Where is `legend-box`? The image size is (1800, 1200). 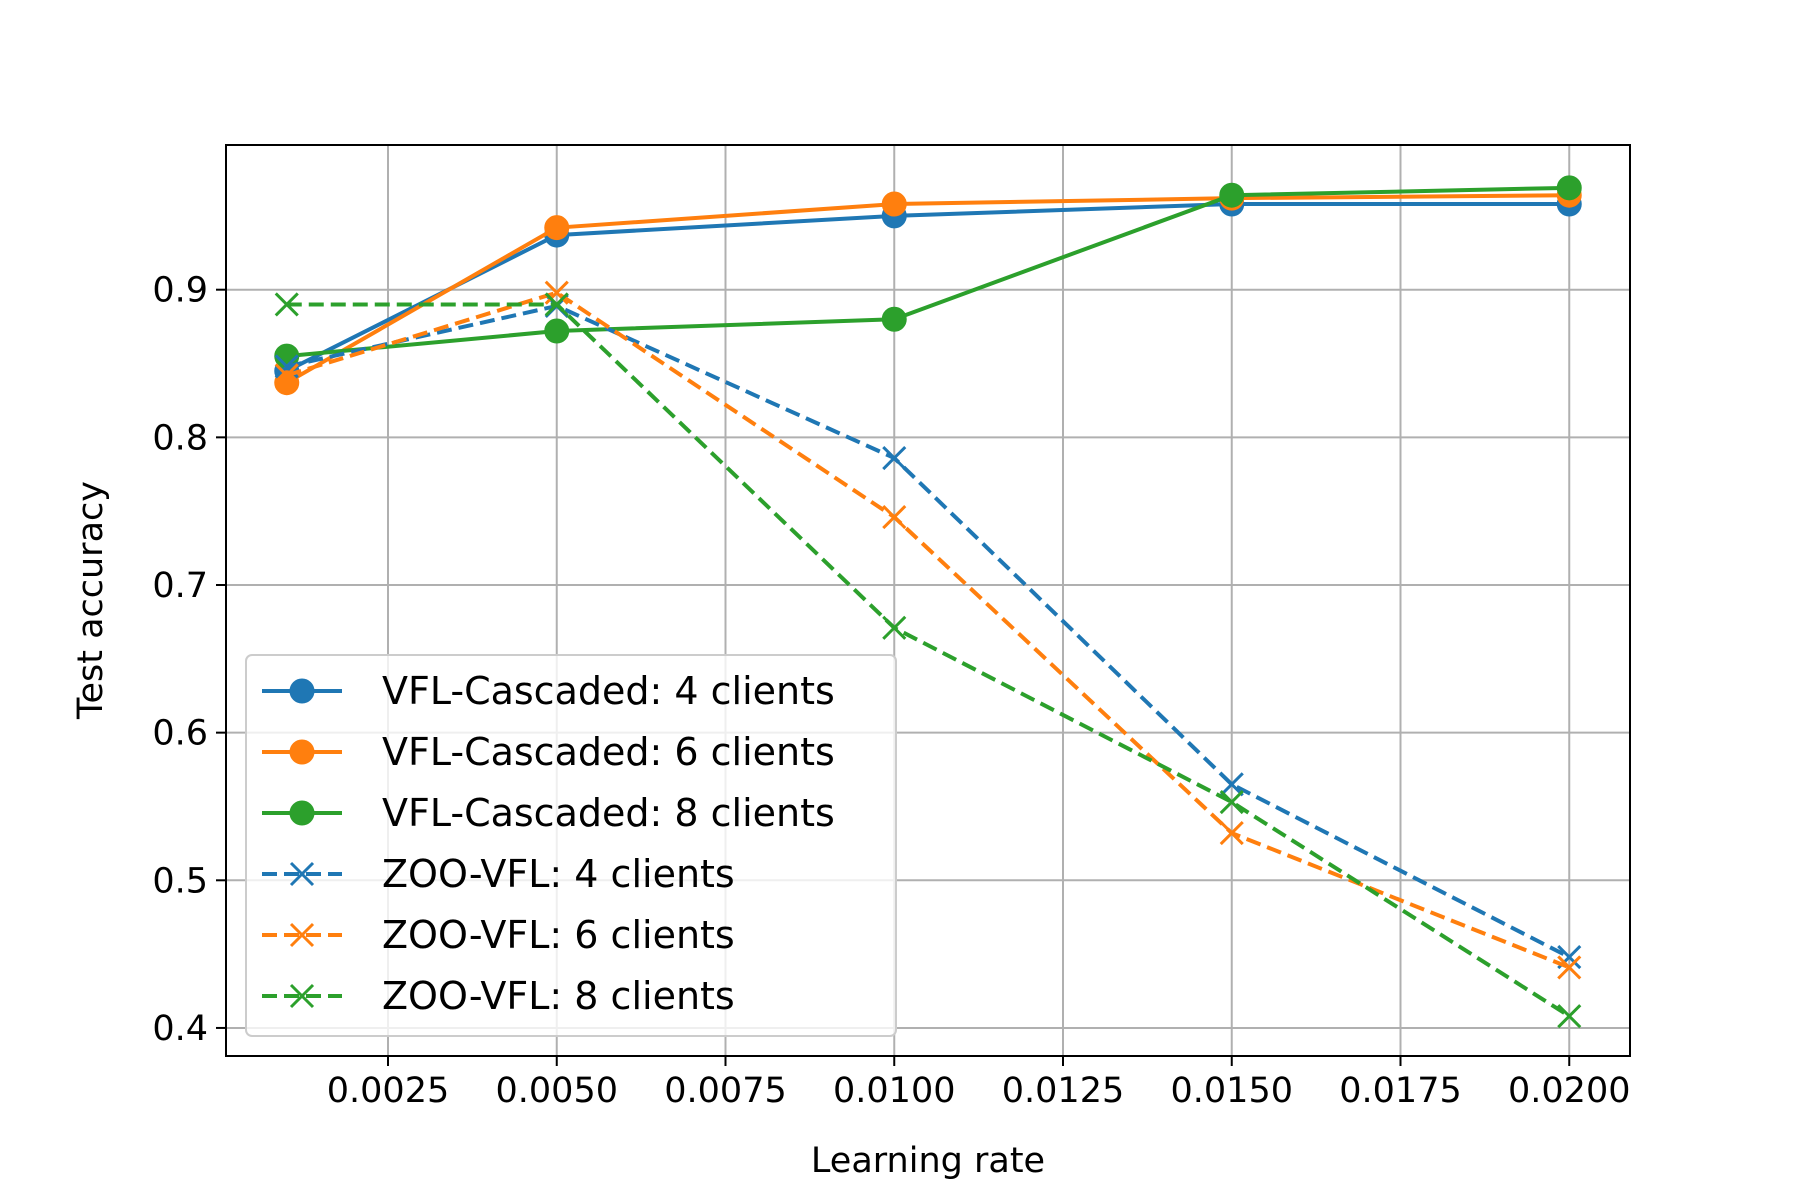 legend-box is located at coordinates (571, 845).